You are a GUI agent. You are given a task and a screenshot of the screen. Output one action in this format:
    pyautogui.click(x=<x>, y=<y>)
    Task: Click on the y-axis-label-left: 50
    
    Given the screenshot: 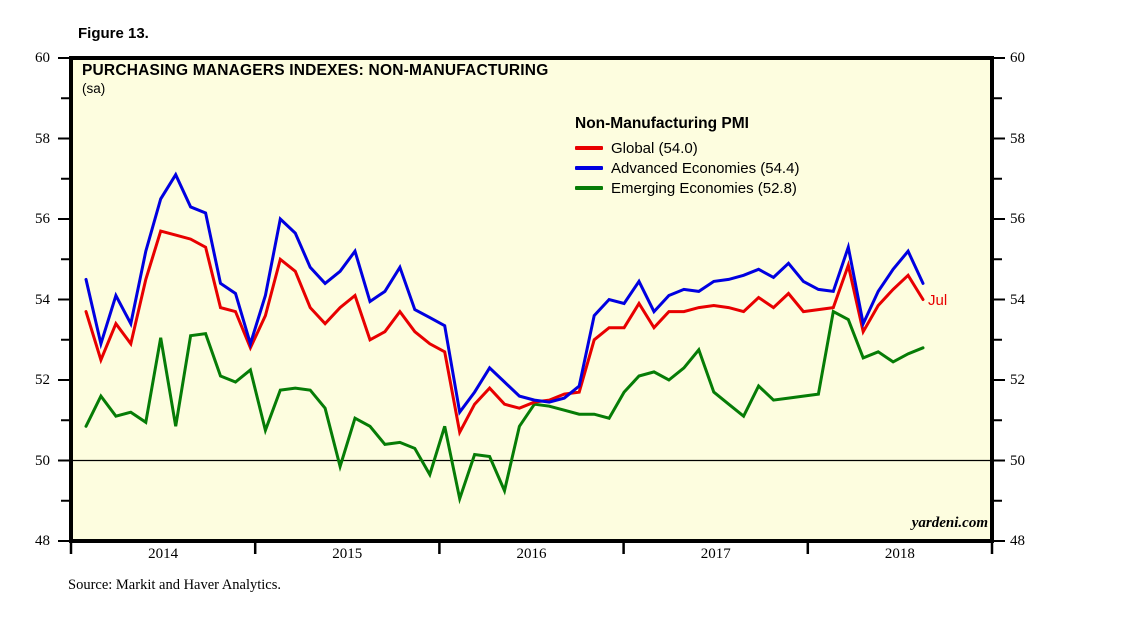 What is the action you would take?
    pyautogui.click(x=42, y=460)
    